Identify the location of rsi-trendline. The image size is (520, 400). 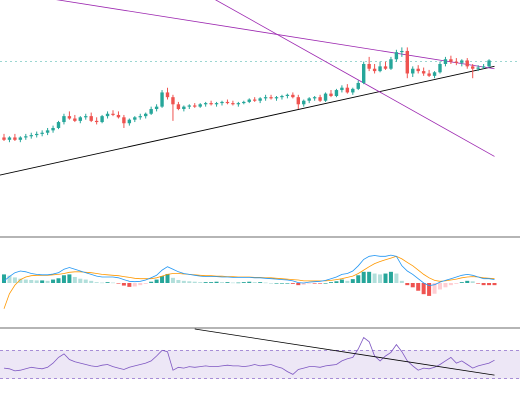
(344, 352).